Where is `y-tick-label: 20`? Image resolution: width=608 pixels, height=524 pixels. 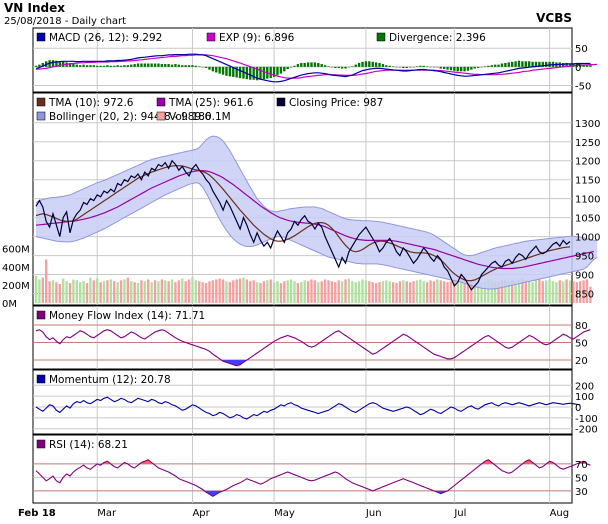 y-tick-label: 20 is located at coordinates (581, 361).